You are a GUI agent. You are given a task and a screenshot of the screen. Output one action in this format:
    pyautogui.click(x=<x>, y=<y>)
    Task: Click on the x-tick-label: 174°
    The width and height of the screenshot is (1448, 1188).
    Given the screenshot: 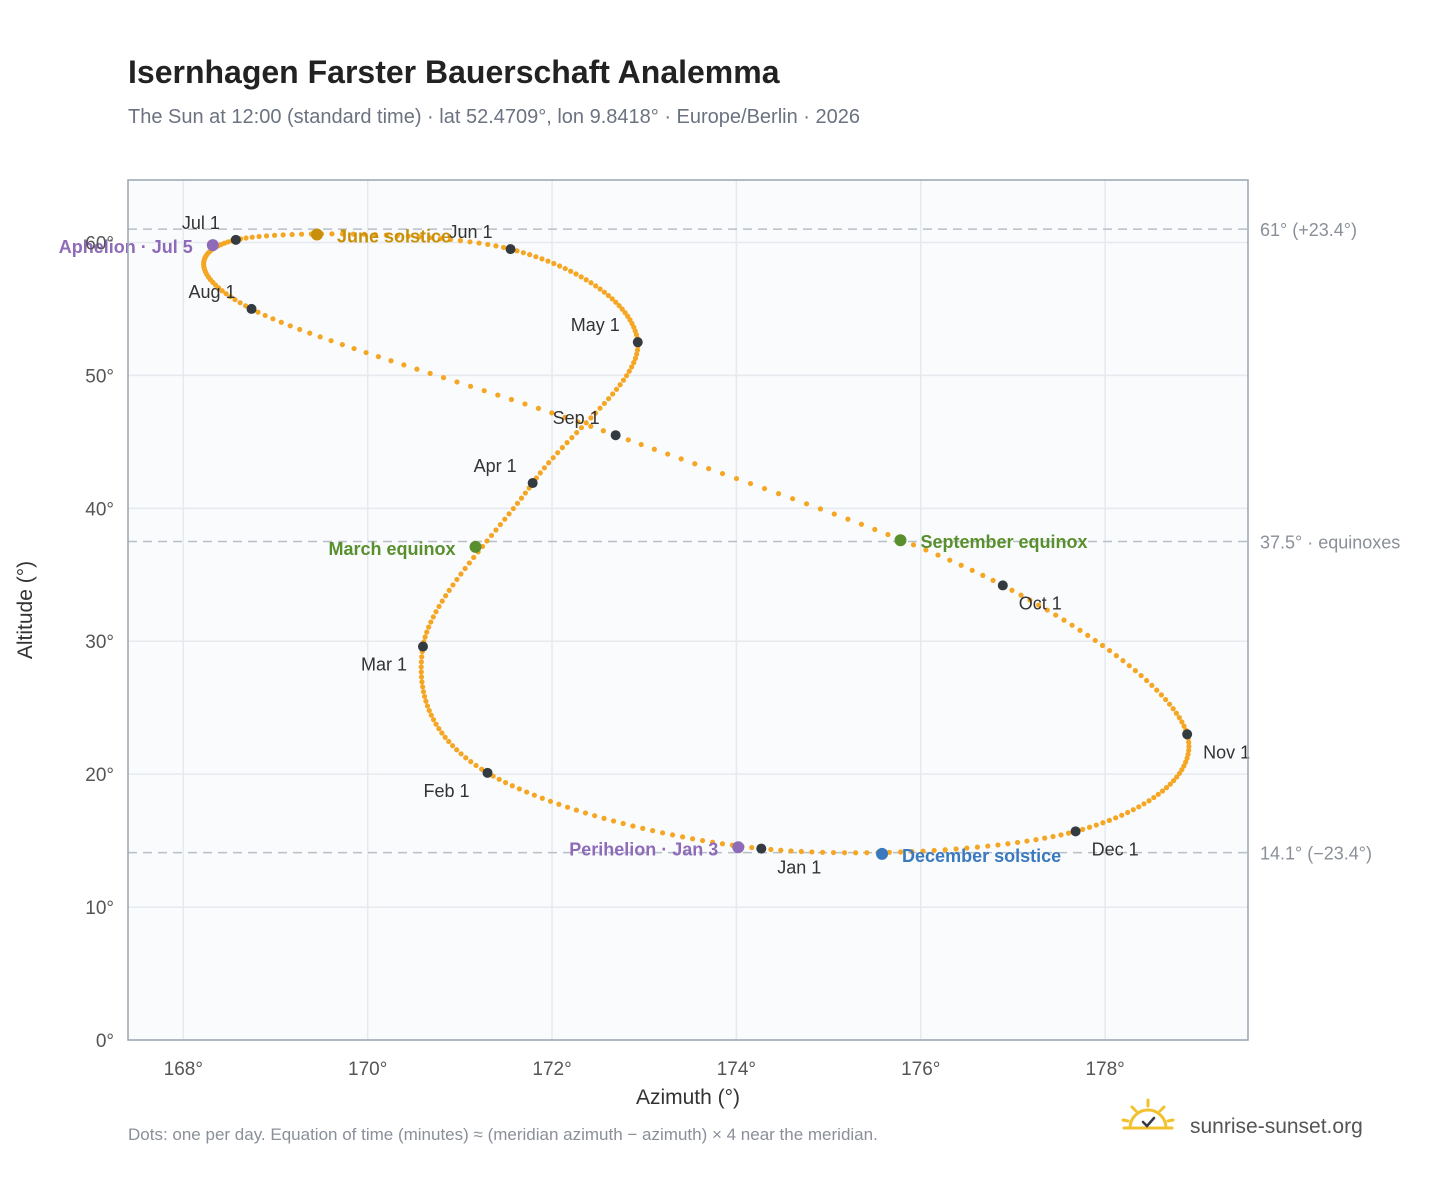 What is the action you would take?
    pyautogui.click(x=736, y=1069)
    